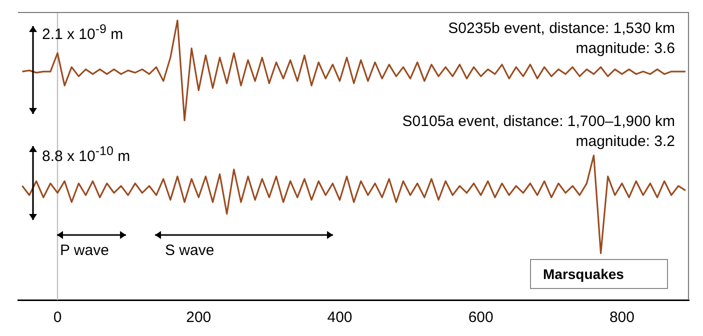 This screenshot has width=703, height=336. What do you see at coordinates (621, 317) in the screenshot?
I see `x-tick-label: 800` at bounding box center [621, 317].